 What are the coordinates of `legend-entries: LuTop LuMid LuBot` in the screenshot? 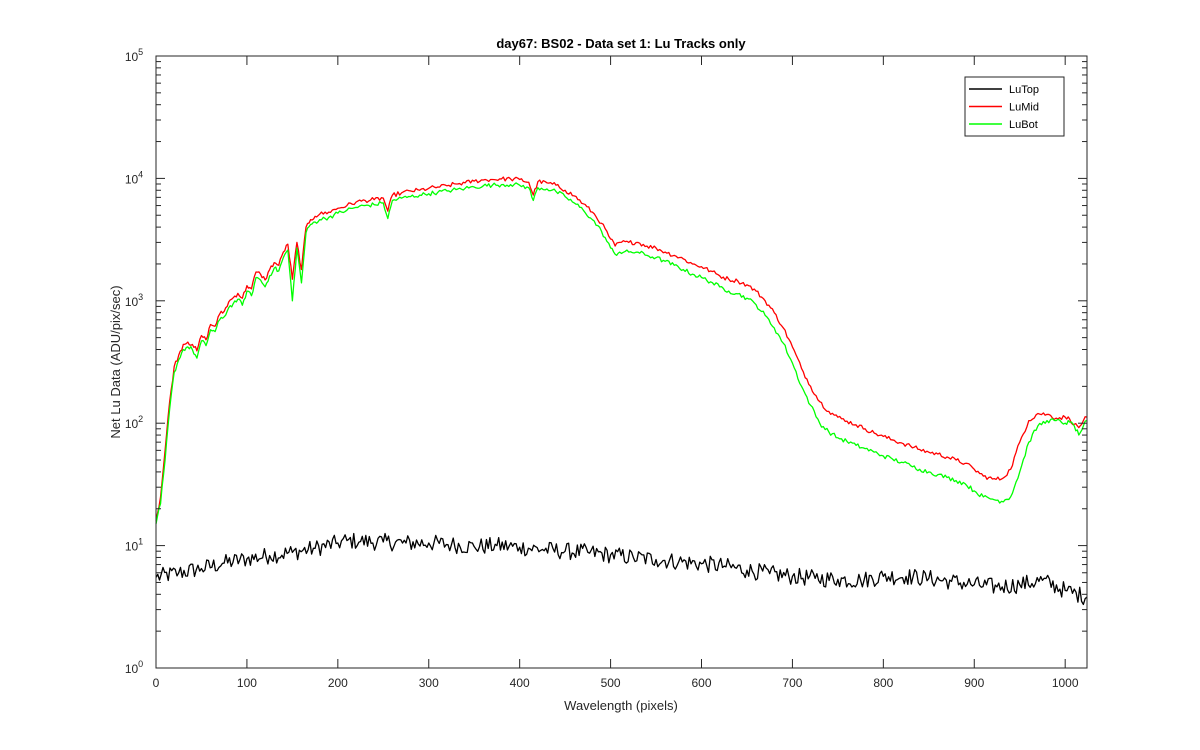 It's located at (1004, 107).